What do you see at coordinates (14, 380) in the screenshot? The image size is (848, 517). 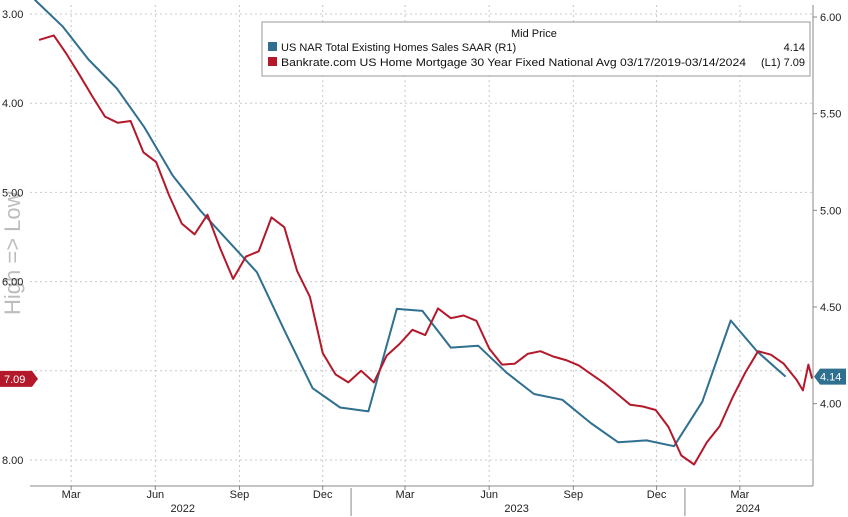 I see `left-axis-last-value-text: 7.09` at bounding box center [14, 380].